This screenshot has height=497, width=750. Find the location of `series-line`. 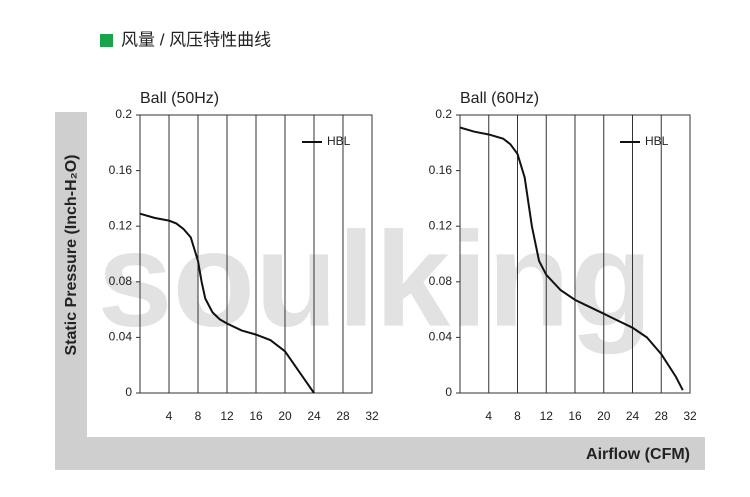

series-line is located at coordinates (227, 303).